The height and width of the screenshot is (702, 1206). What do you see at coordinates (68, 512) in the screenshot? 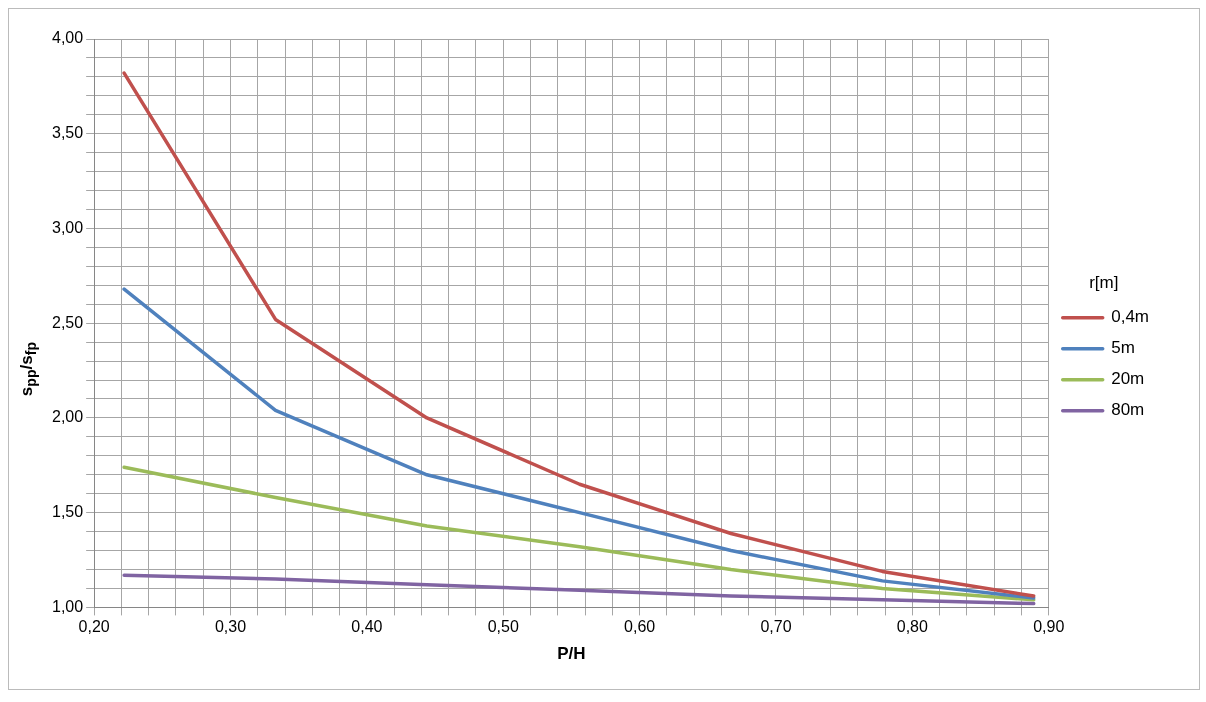
I see `y-tick-label: 1,50` at bounding box center [68, 512].